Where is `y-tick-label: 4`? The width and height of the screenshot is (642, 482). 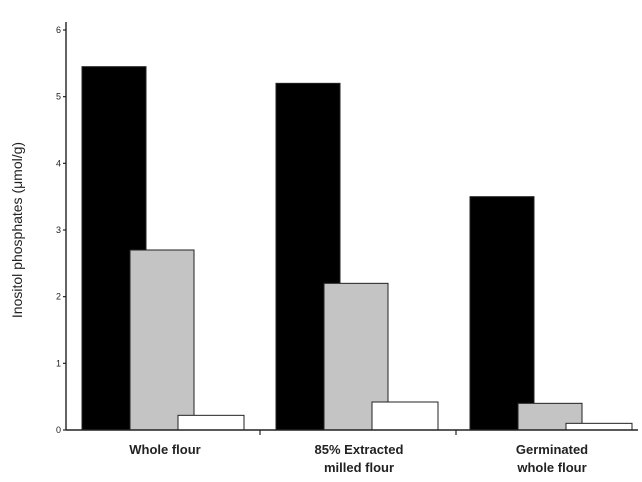
y-tick-label: 4 is located at coordinates (58, 163).